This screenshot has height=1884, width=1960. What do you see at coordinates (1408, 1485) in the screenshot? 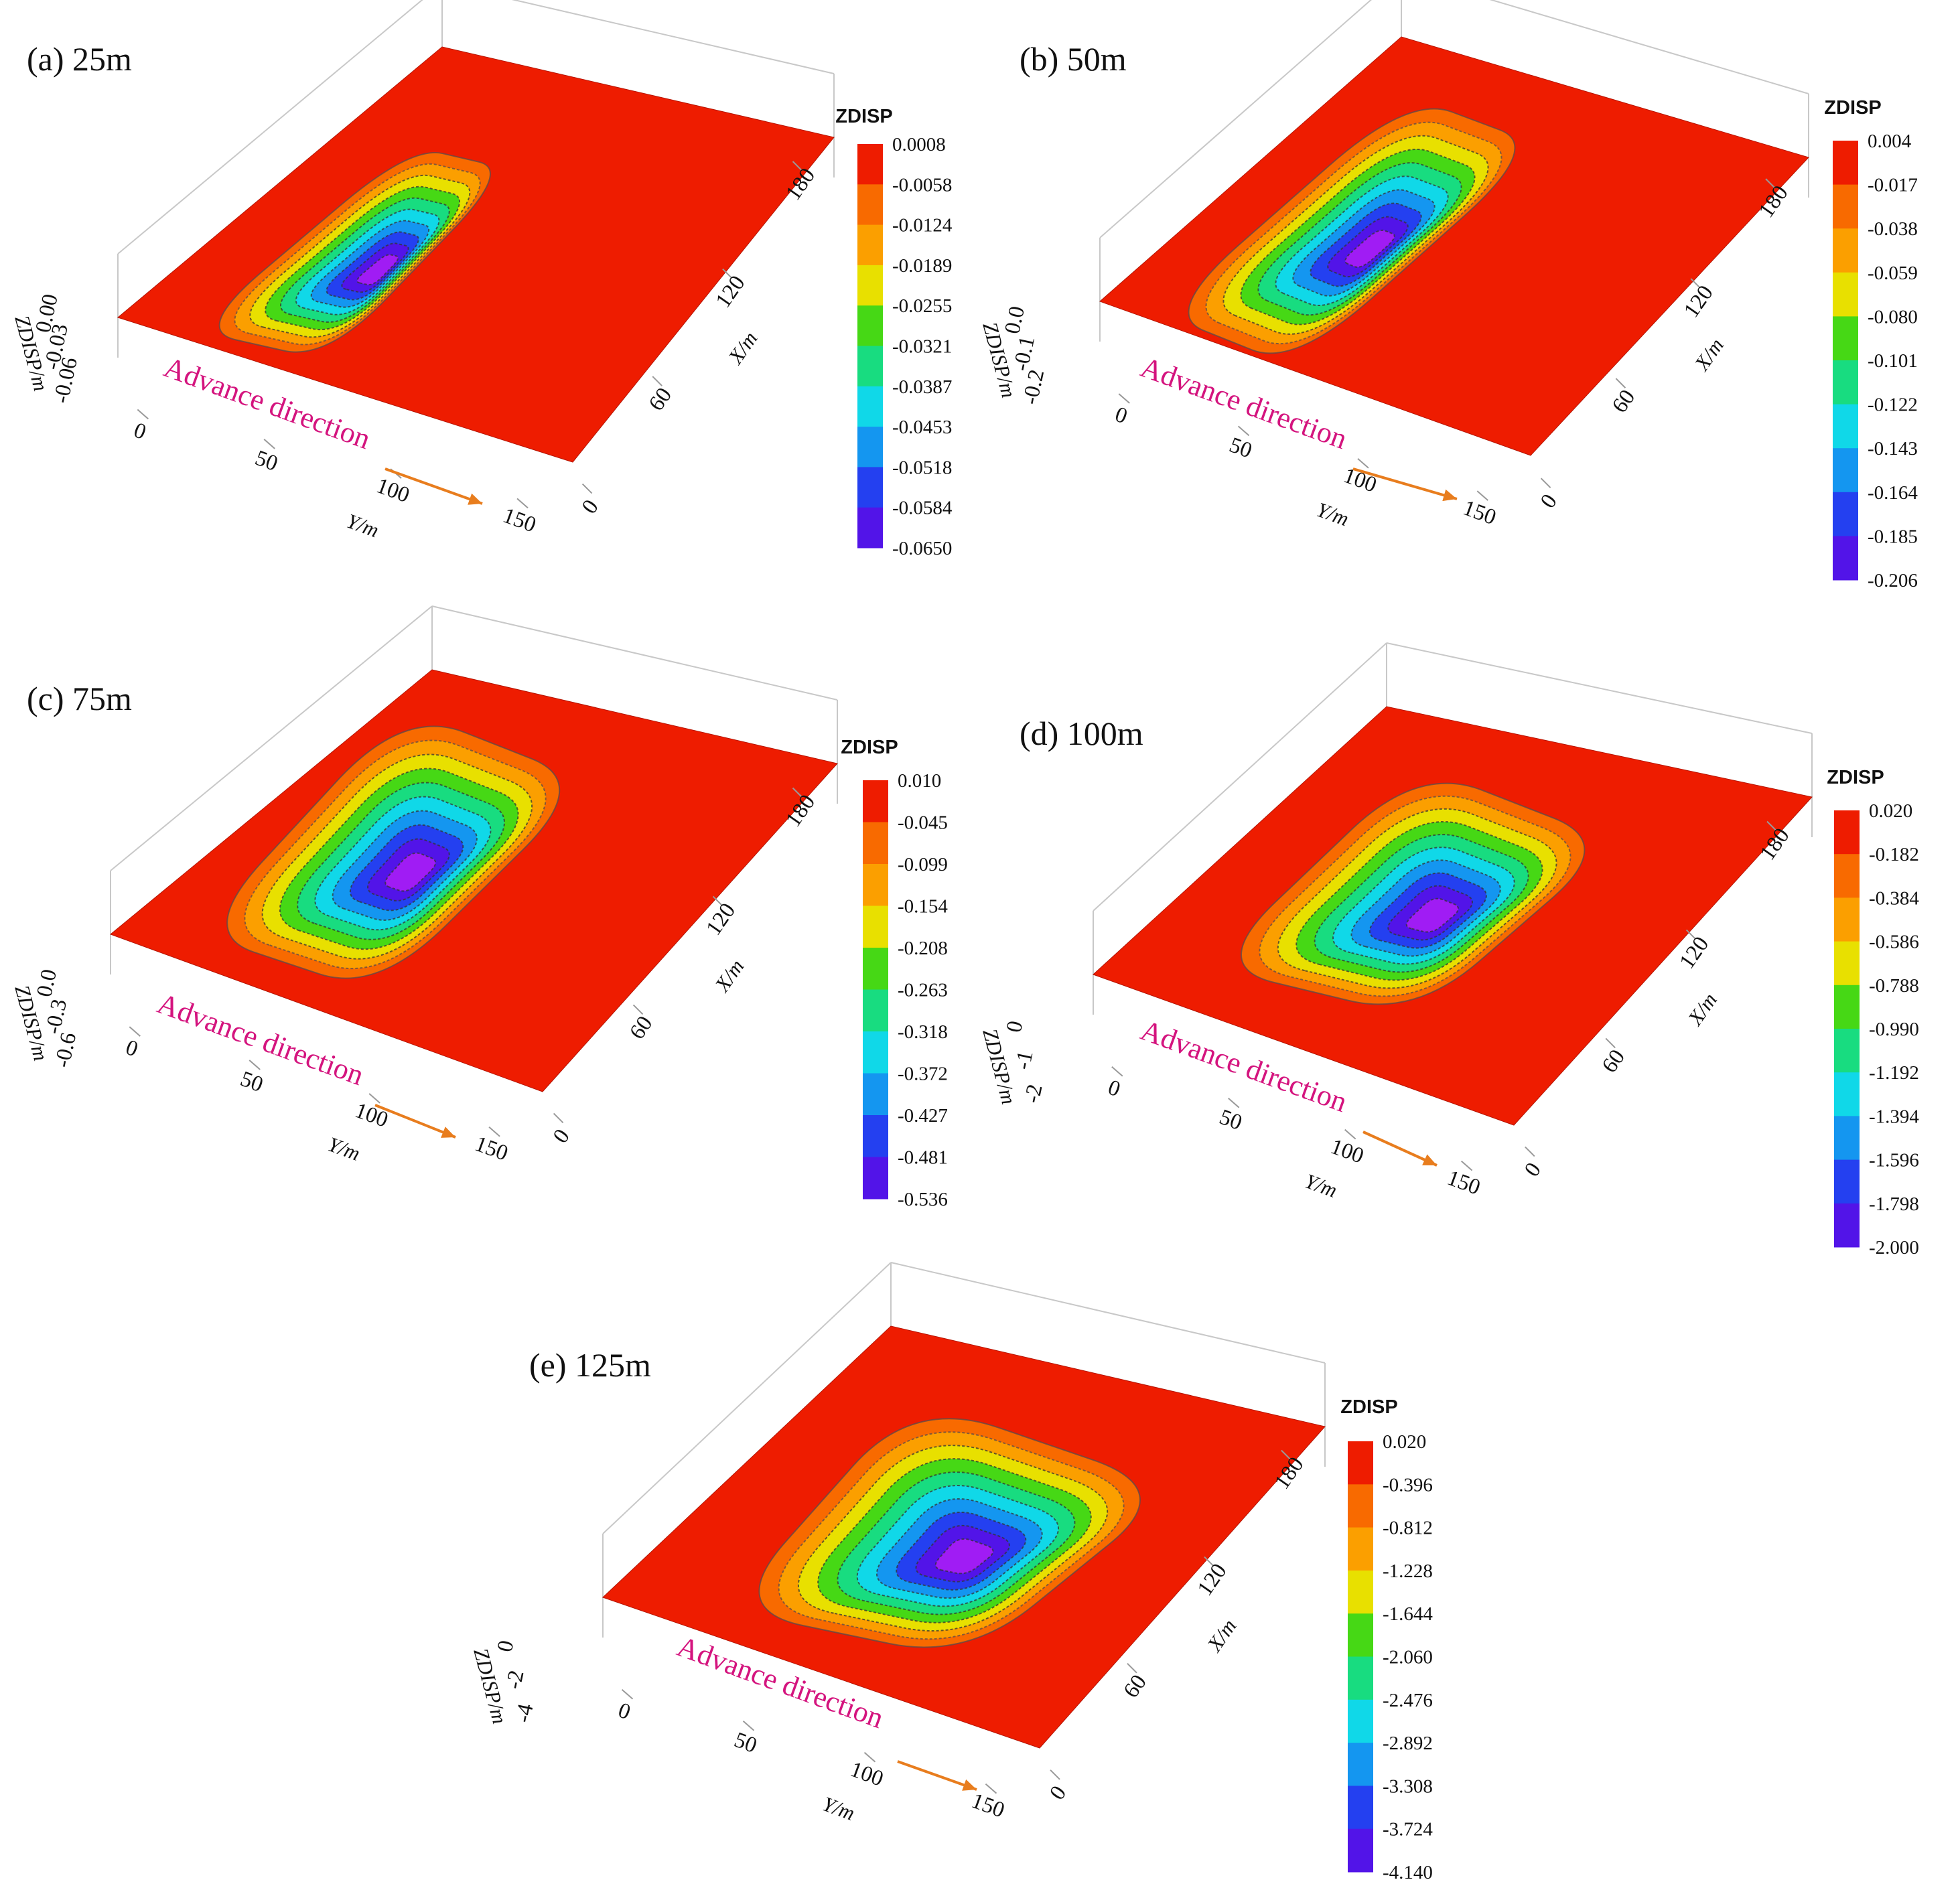
I see `colorbar-tick-label: -0.396` at bounding box center [1408, 1485].